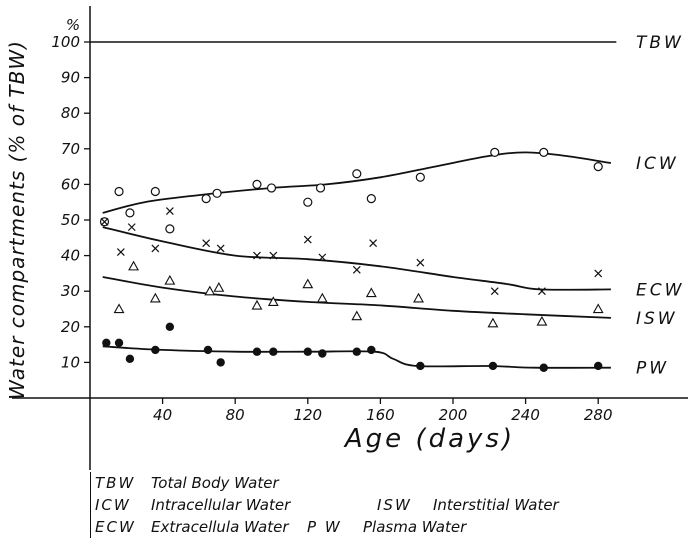  I want to click on legend-row-1: TBW Total Body Water, so click(394, 483).